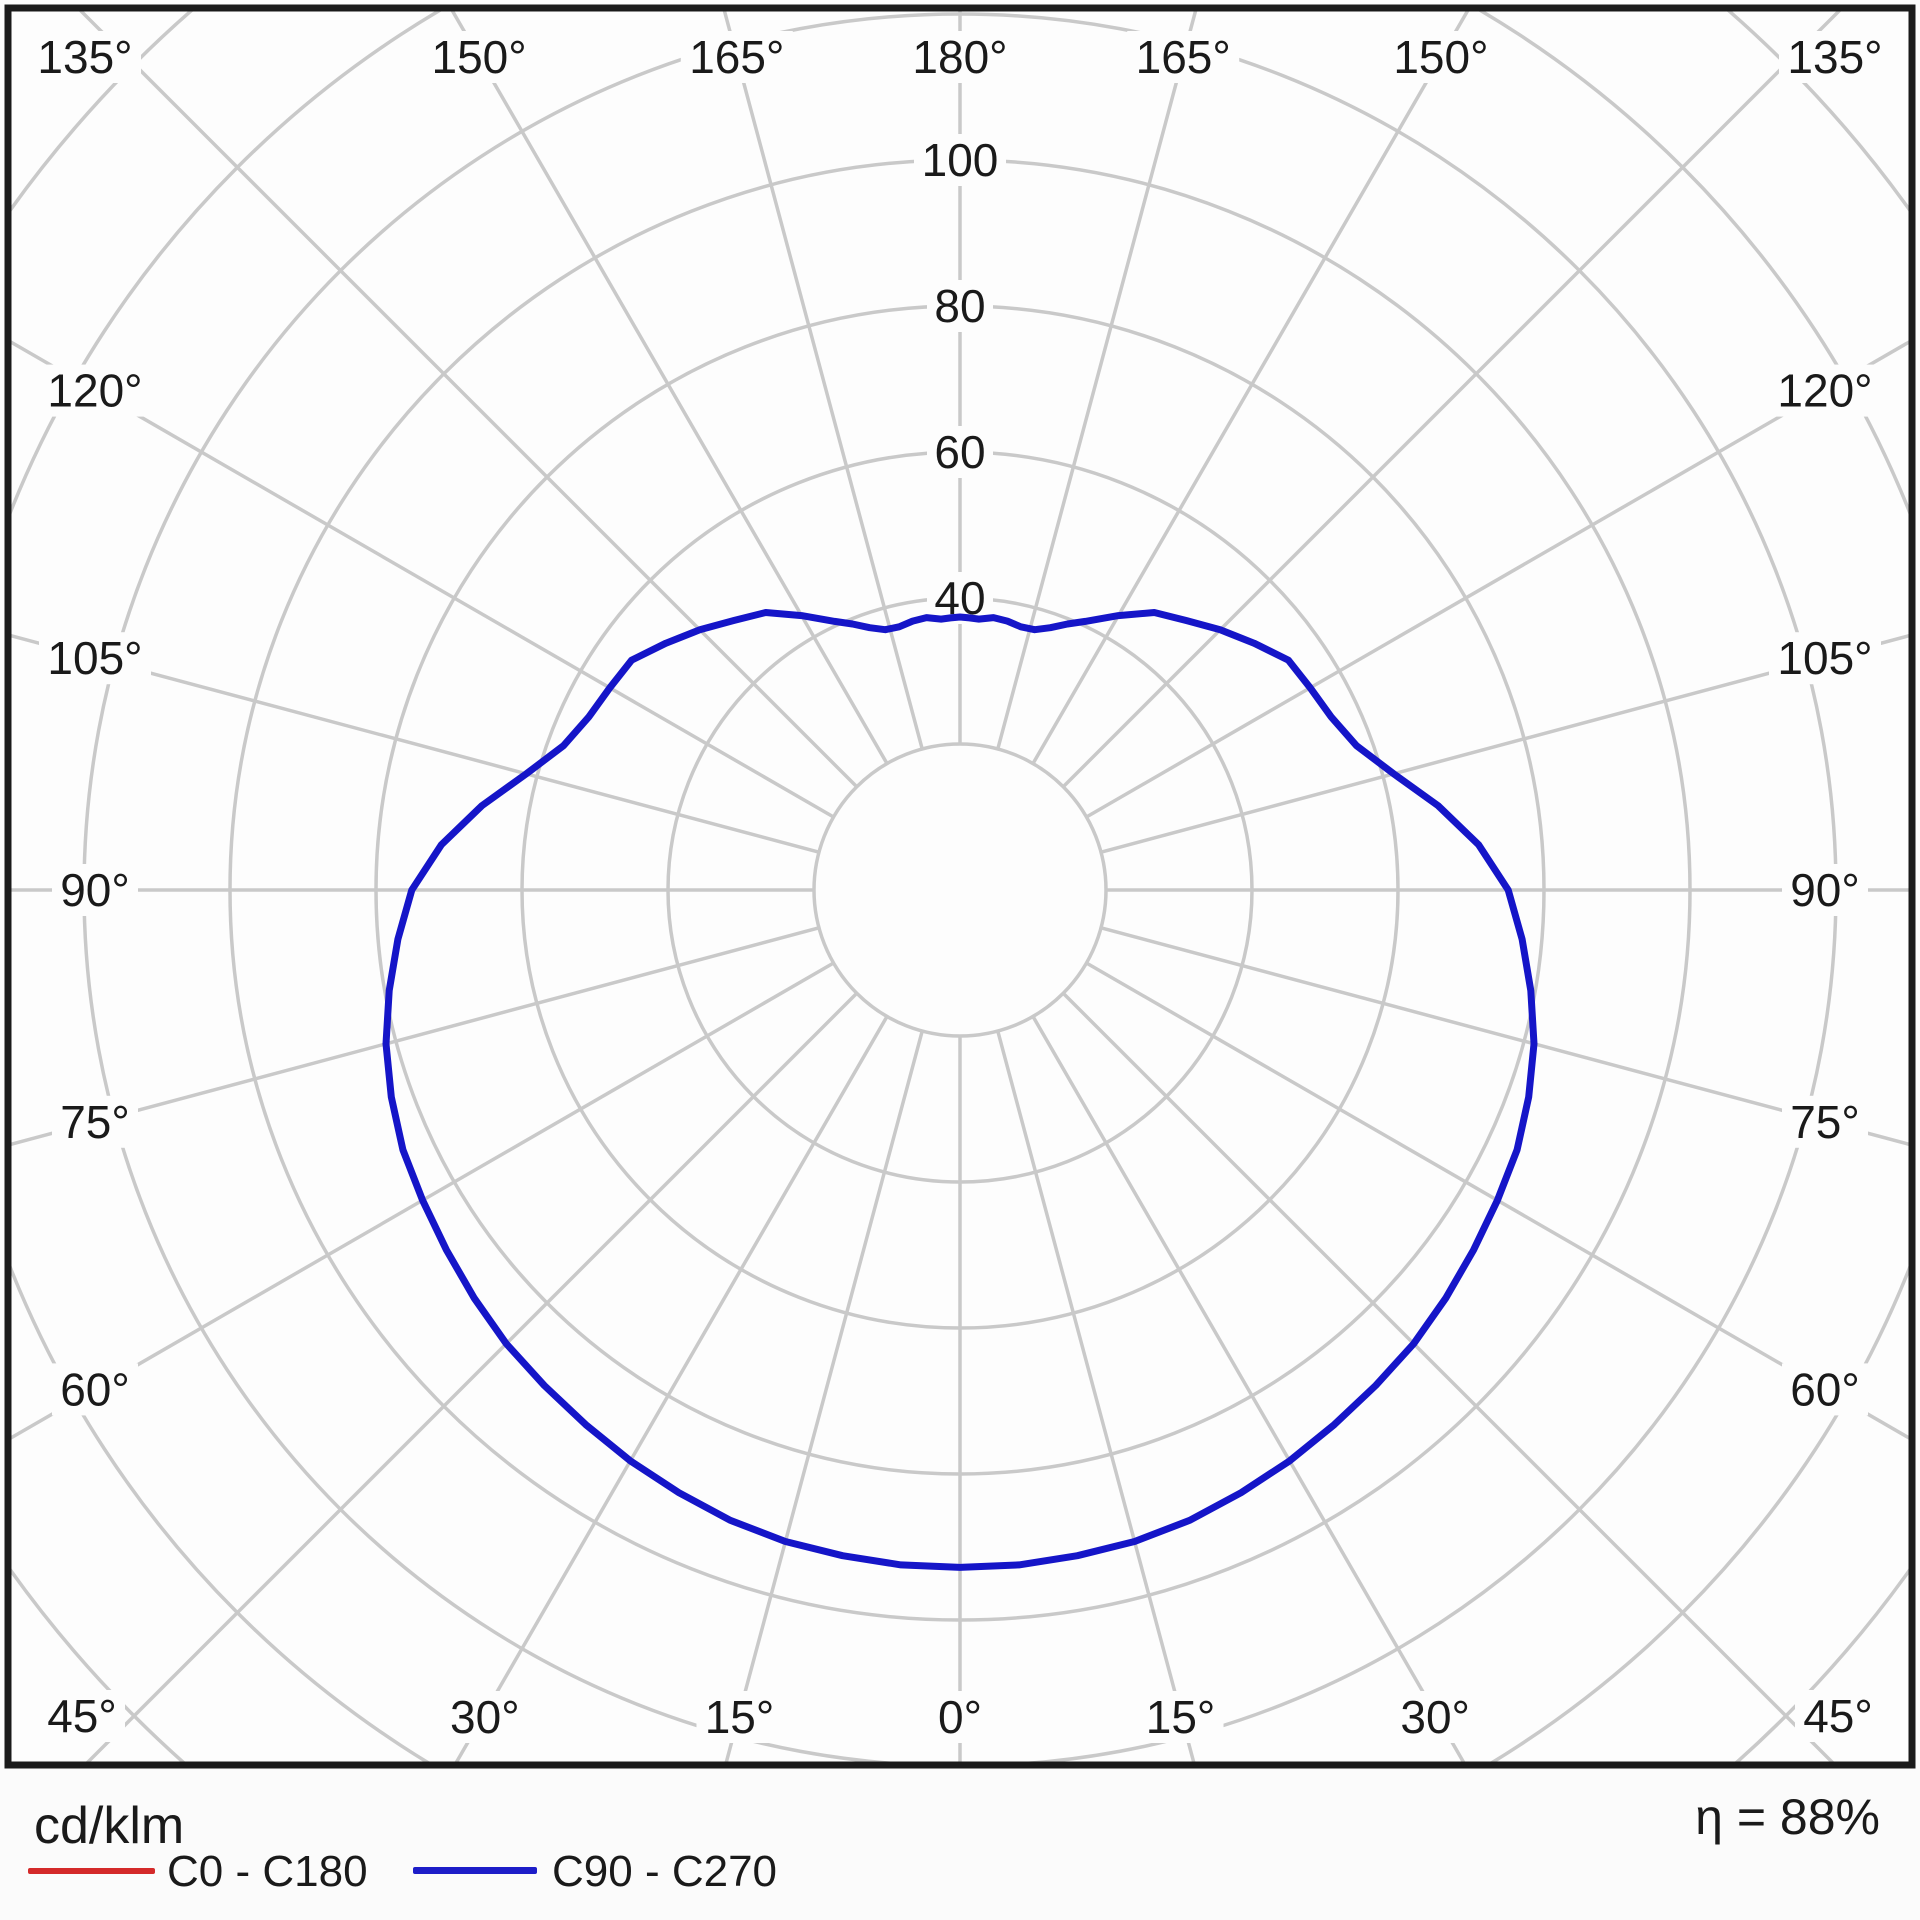 The height and width of the screenshot is (1920, 1920). What do you see at coordinates (267, 1871) in the screenshot?
I see `legend-label-c0-c180: C0 - C180` at bounding box center [267, 1871].